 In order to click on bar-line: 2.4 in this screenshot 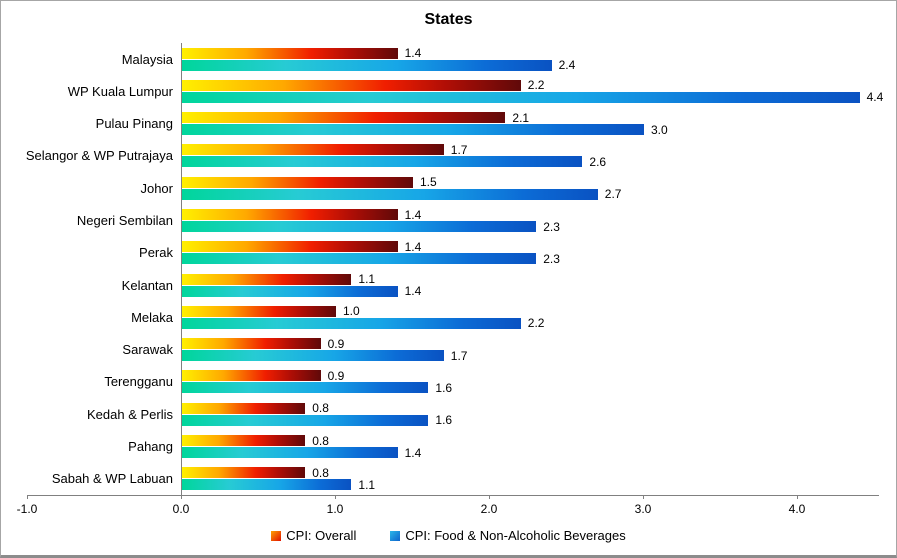, I will do `click(378, 65)`.